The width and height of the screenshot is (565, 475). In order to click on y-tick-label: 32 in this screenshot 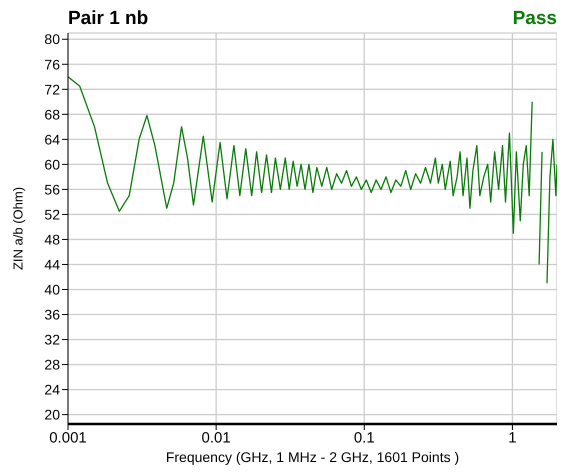, I will do `click(52, 340)`.